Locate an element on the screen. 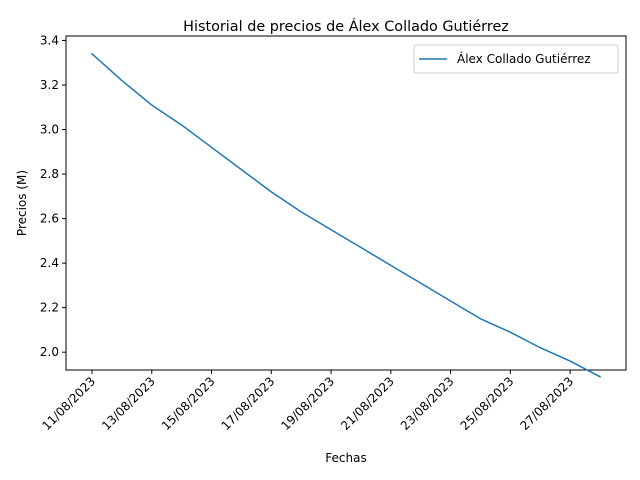 The height and width of the screenshot is (480, 640). legend: Álex Collado Gutiérrez is located at coordinates (516, 59).